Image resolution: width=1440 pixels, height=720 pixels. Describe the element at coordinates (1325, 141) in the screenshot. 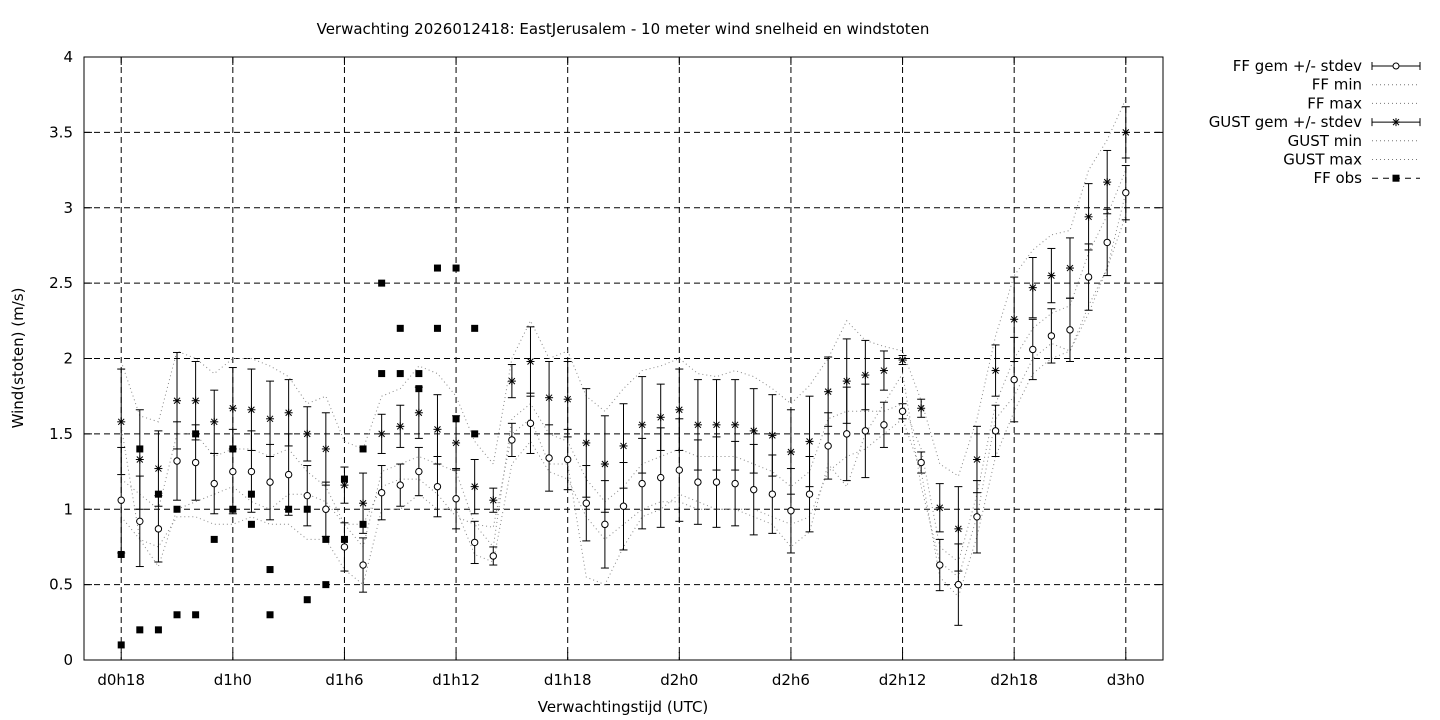

I see `legend-label: GUST min` at that location.